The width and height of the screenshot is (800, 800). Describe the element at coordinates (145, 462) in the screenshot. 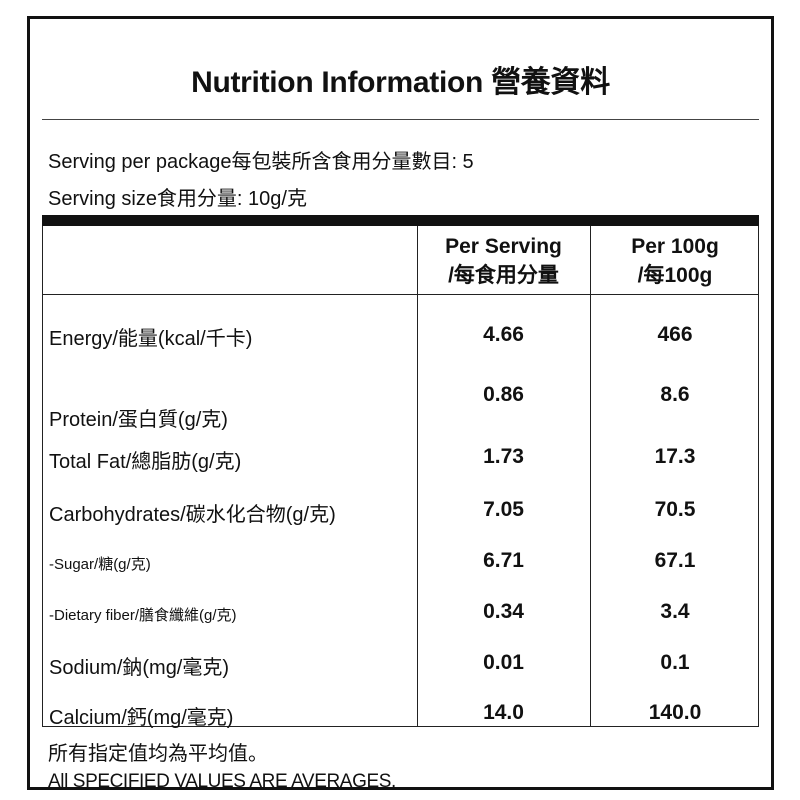

I see `row-label-total-fat: Total Fat/總脂肪(g/克)` at that location.